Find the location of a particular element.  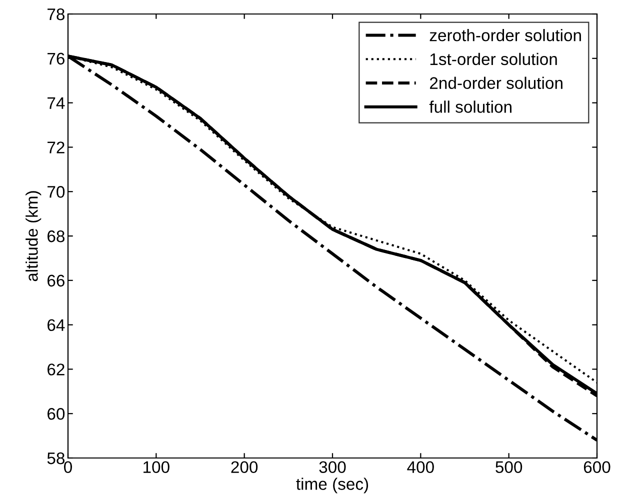

x-tick-label: 200 is located at coordinates (244, 467).